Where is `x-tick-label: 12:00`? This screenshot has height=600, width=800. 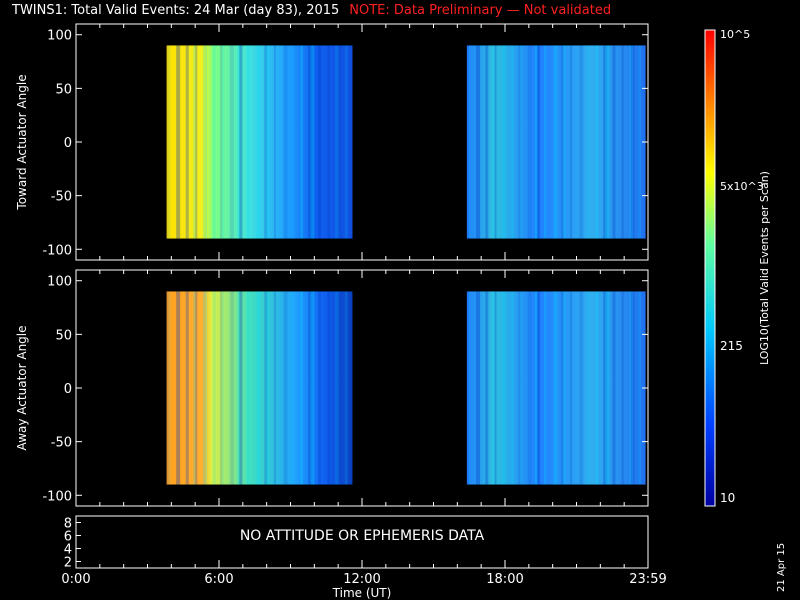
x-tick-label: 12:00 is located at coordinates (361, 579).